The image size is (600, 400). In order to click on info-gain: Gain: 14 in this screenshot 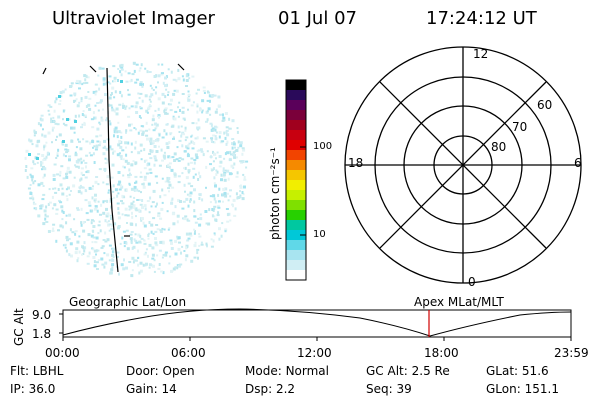, I will do `click(151, 389)`.